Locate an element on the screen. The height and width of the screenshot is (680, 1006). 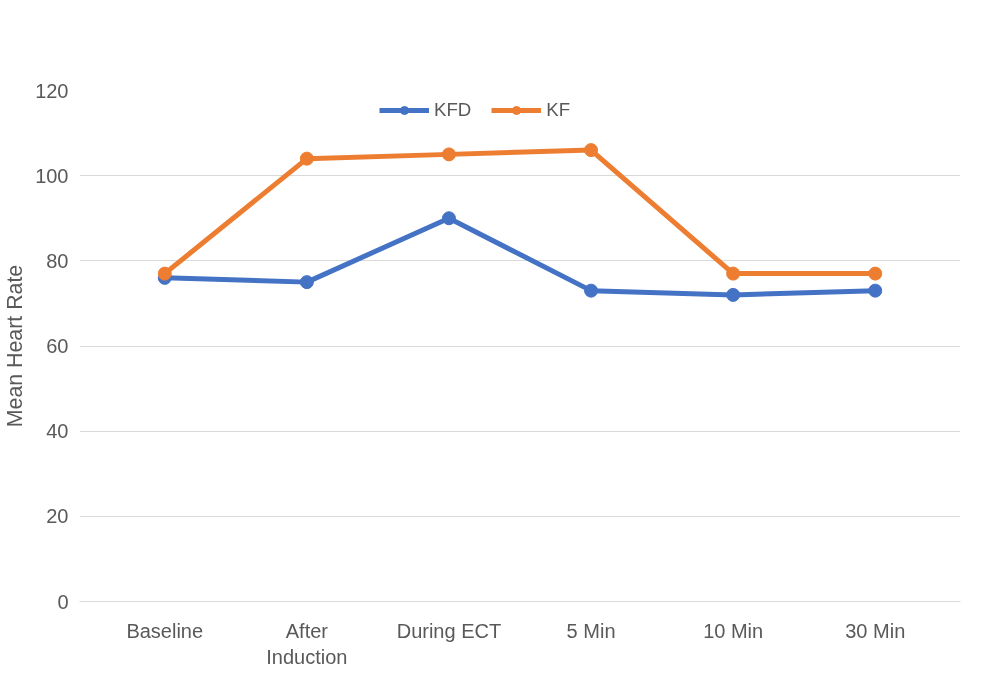
y-tick-label: 0 is located at coordinates (63, 601).